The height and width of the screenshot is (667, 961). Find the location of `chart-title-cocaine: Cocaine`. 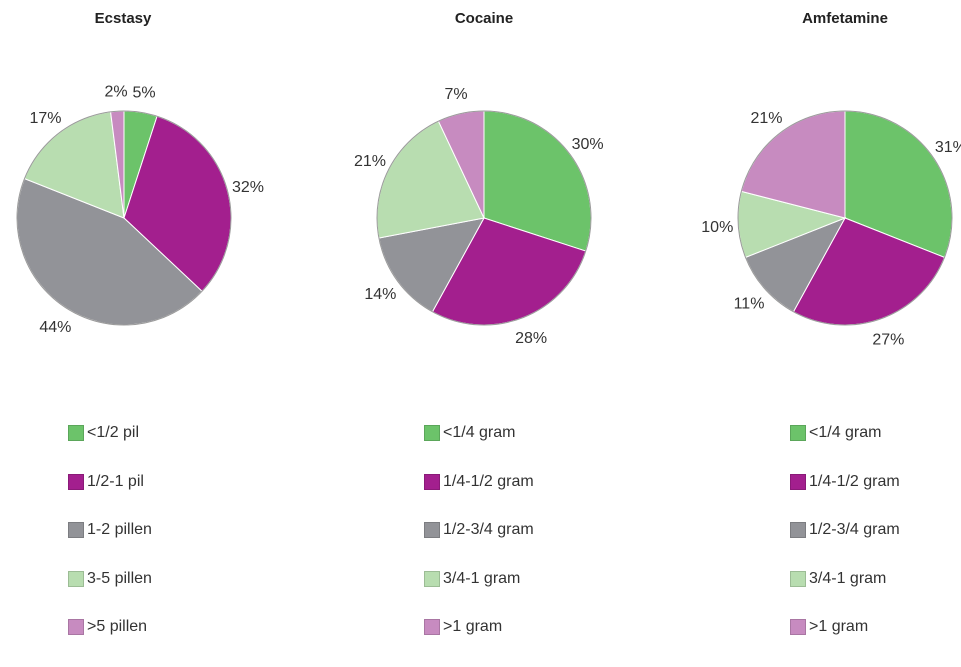

chart-title-cocaine: Cocaine is located at coordinates (484, 18).